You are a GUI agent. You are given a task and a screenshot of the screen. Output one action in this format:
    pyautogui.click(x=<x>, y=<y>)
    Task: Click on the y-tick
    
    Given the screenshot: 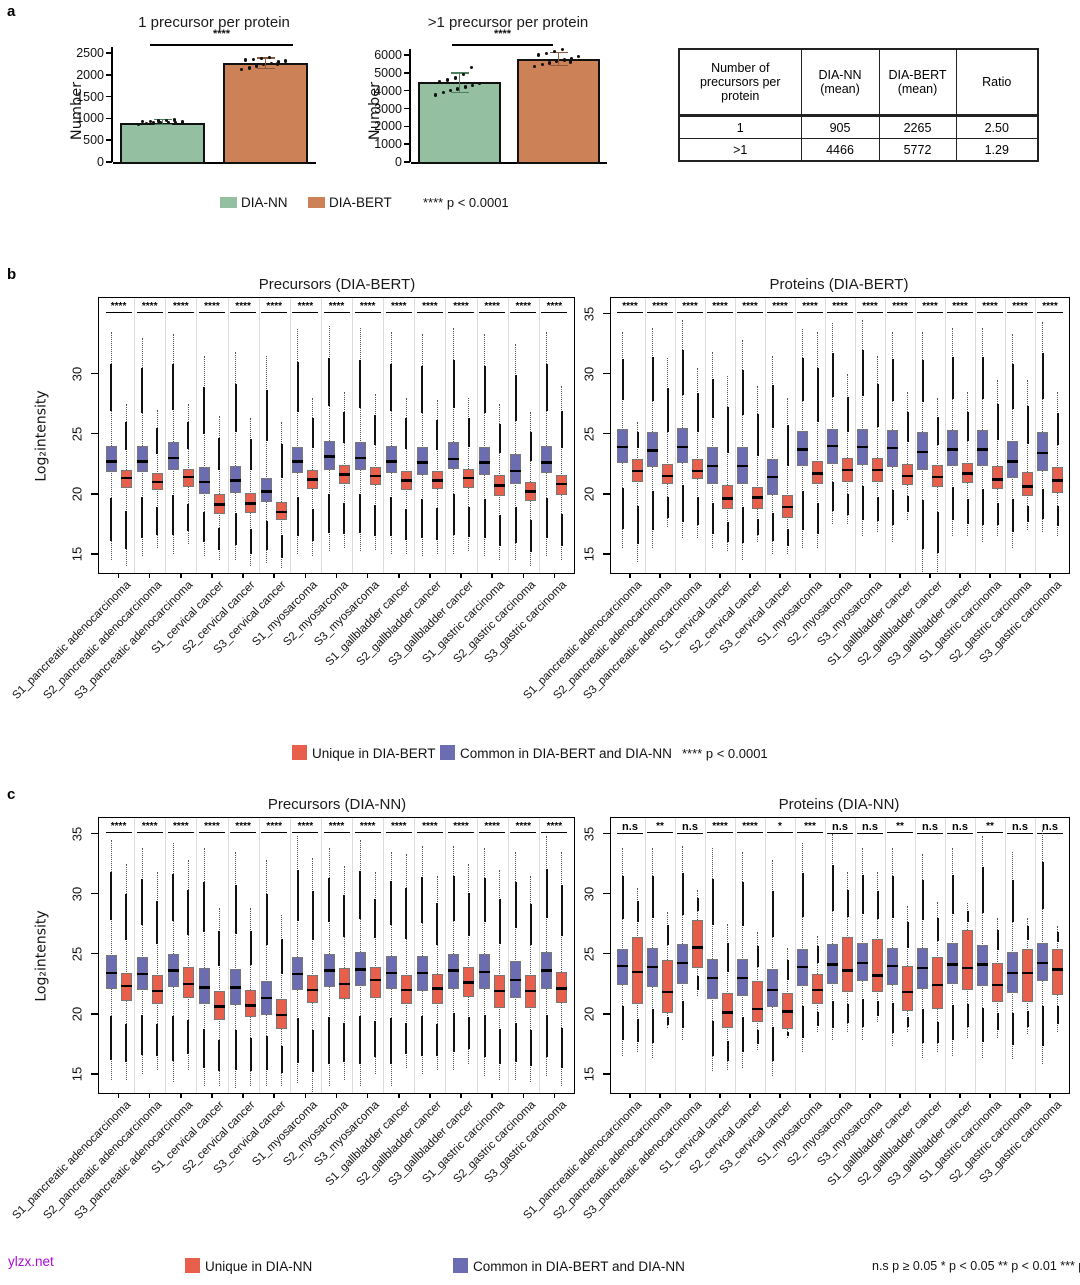 What is the action you would take?
    pyautogui.click(x=109, y=53)
    